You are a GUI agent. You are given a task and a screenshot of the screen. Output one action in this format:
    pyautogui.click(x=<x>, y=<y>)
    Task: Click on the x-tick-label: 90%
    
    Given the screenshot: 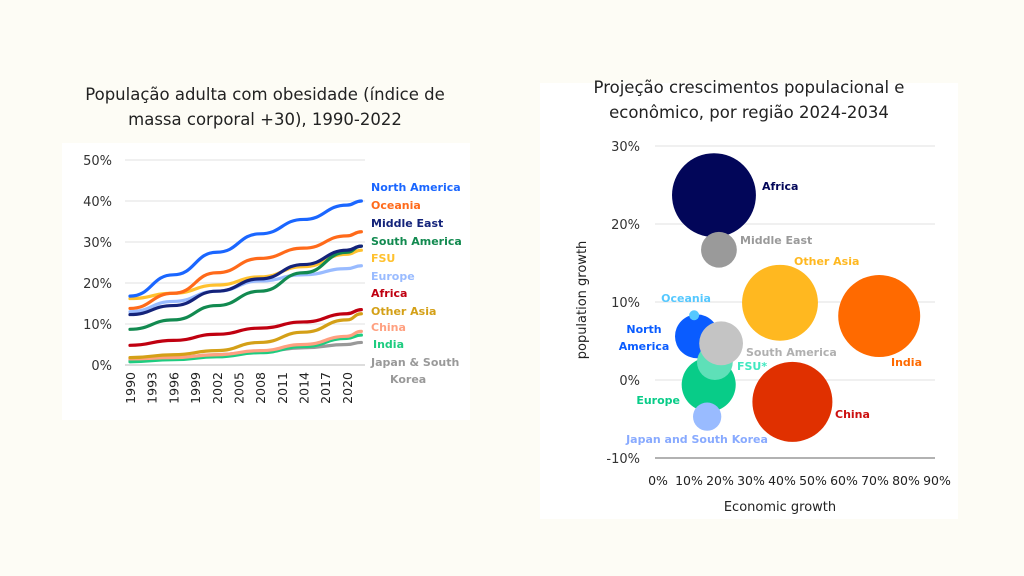 What is the action you would take?
    pyautogui.click(x=937, y=480)
    